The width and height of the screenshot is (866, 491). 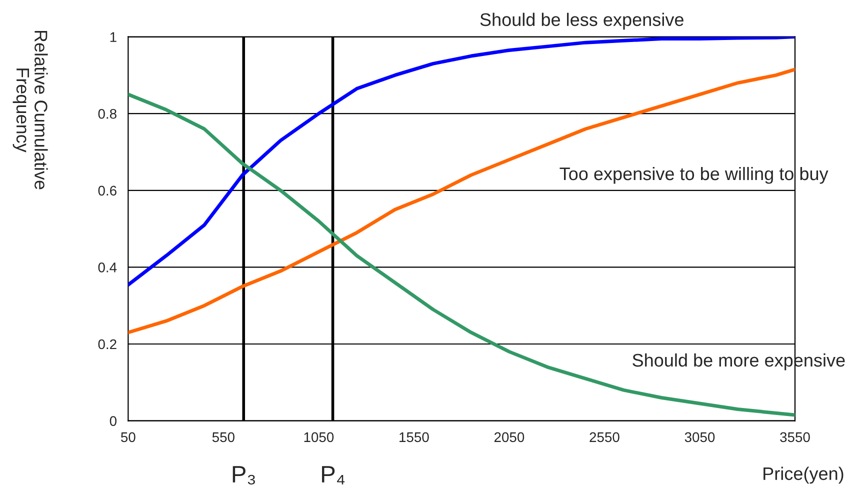 I want to click on x-tick-label: 3050, so click(x=699, y=437).